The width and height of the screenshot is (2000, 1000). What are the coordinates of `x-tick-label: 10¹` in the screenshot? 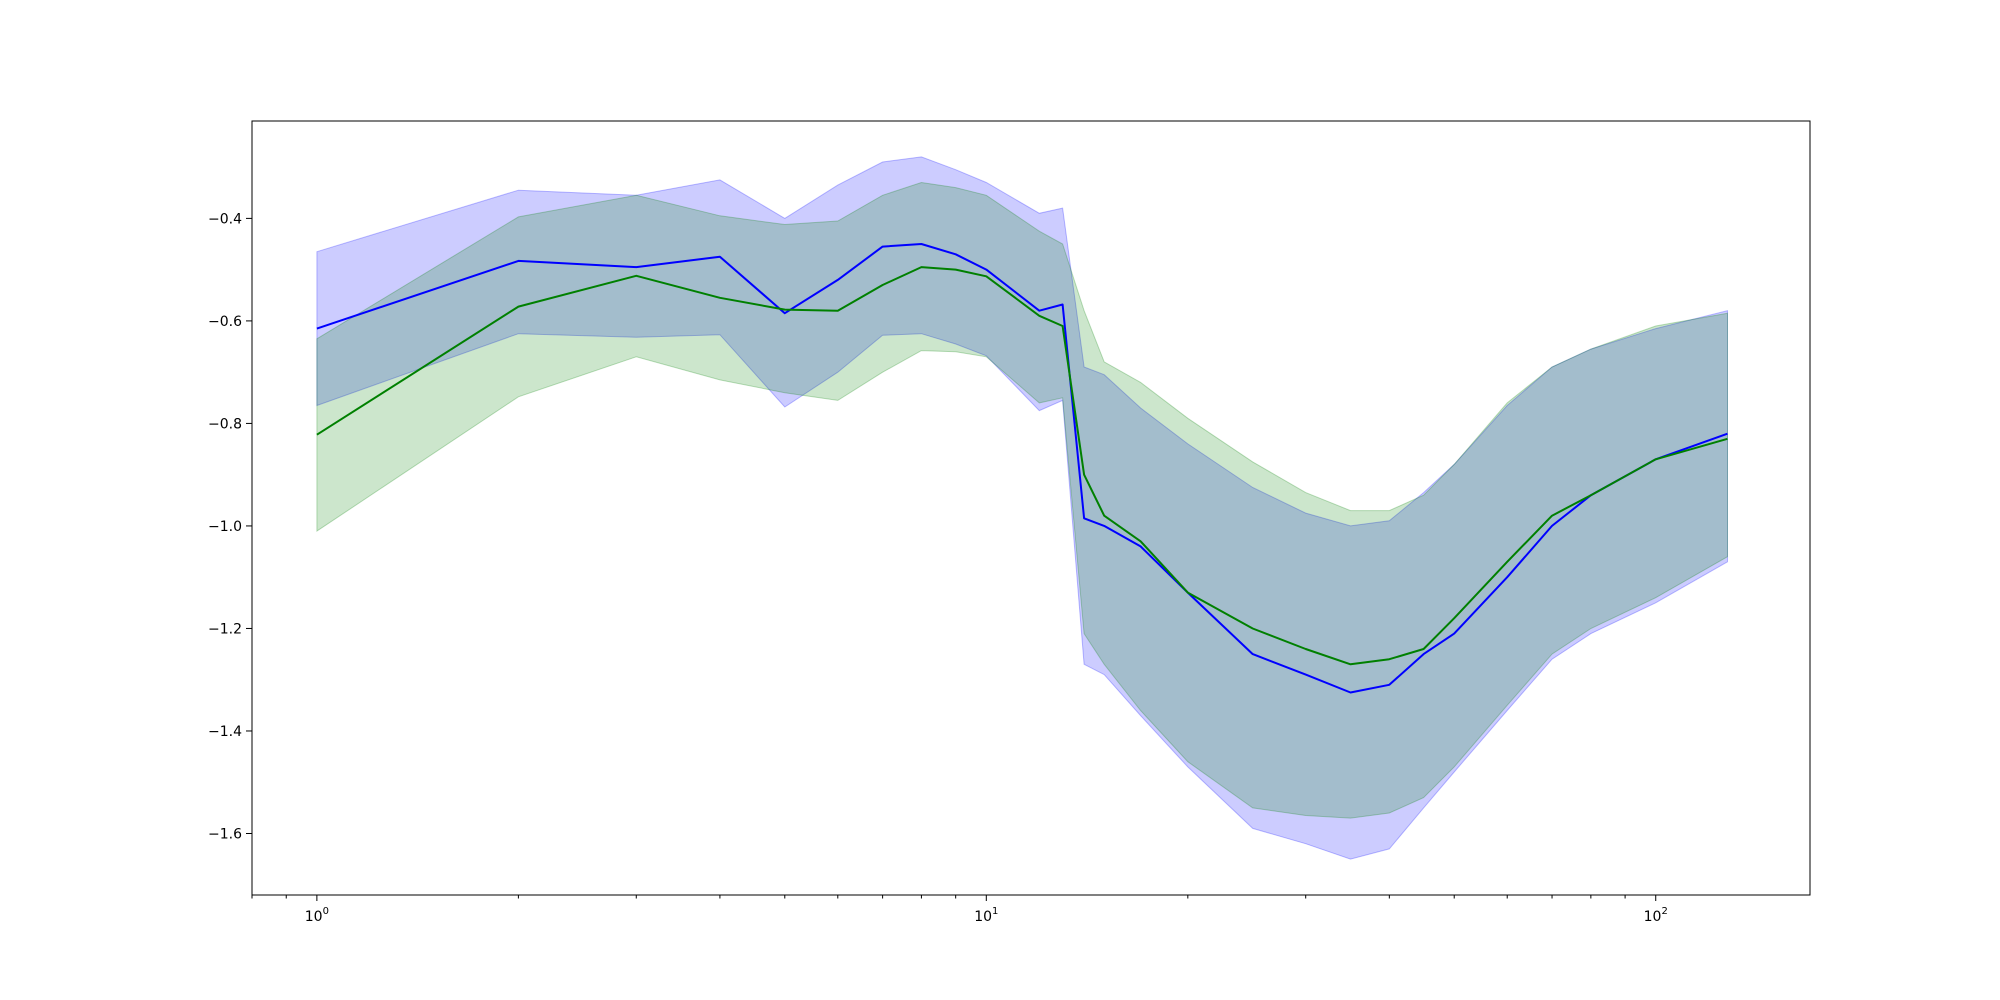 It's located at (986, 915).